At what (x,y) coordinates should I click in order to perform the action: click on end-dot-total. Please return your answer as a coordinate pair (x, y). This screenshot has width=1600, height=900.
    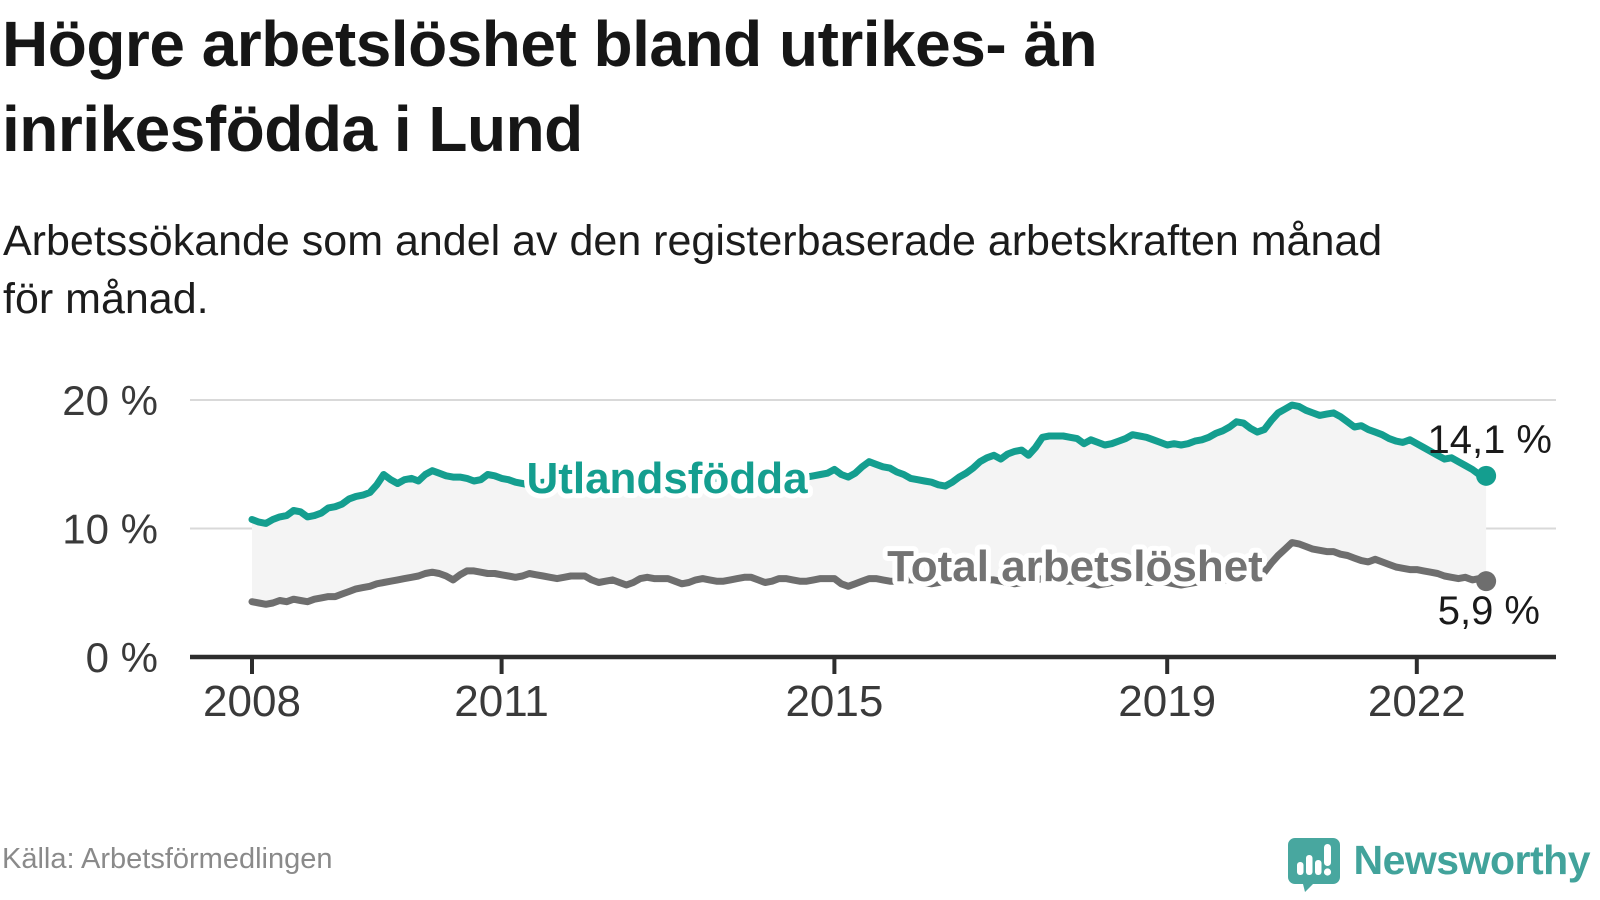
    Looking at the image, I should click on (1486, 581).